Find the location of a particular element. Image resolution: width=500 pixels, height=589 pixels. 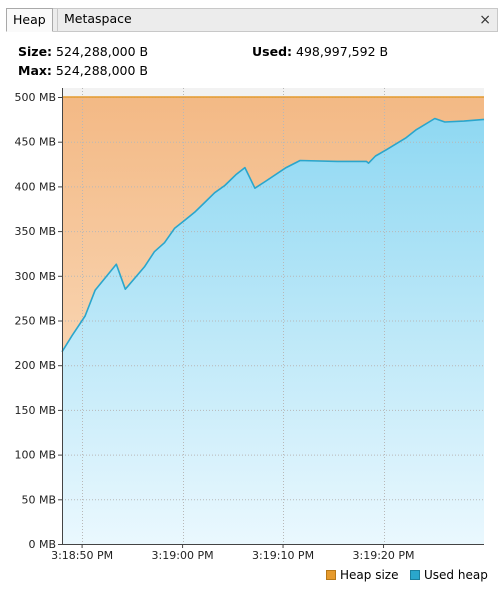

y-tick-label: 300 MB is located at coordinates (35, 276).